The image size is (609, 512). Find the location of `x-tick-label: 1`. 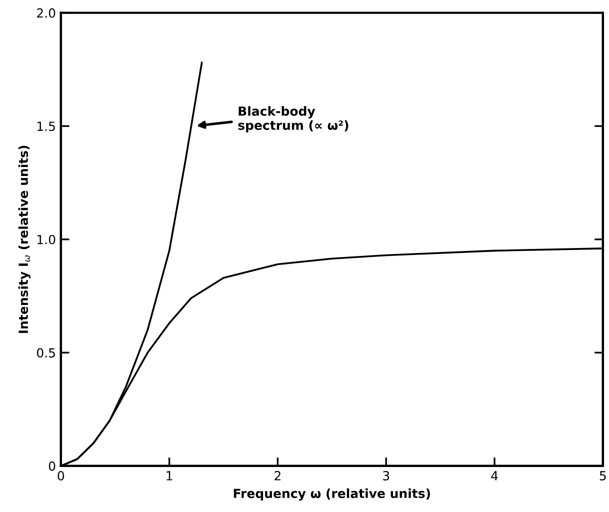

x-tick-label: 1 is located at coordinates (169, 475).